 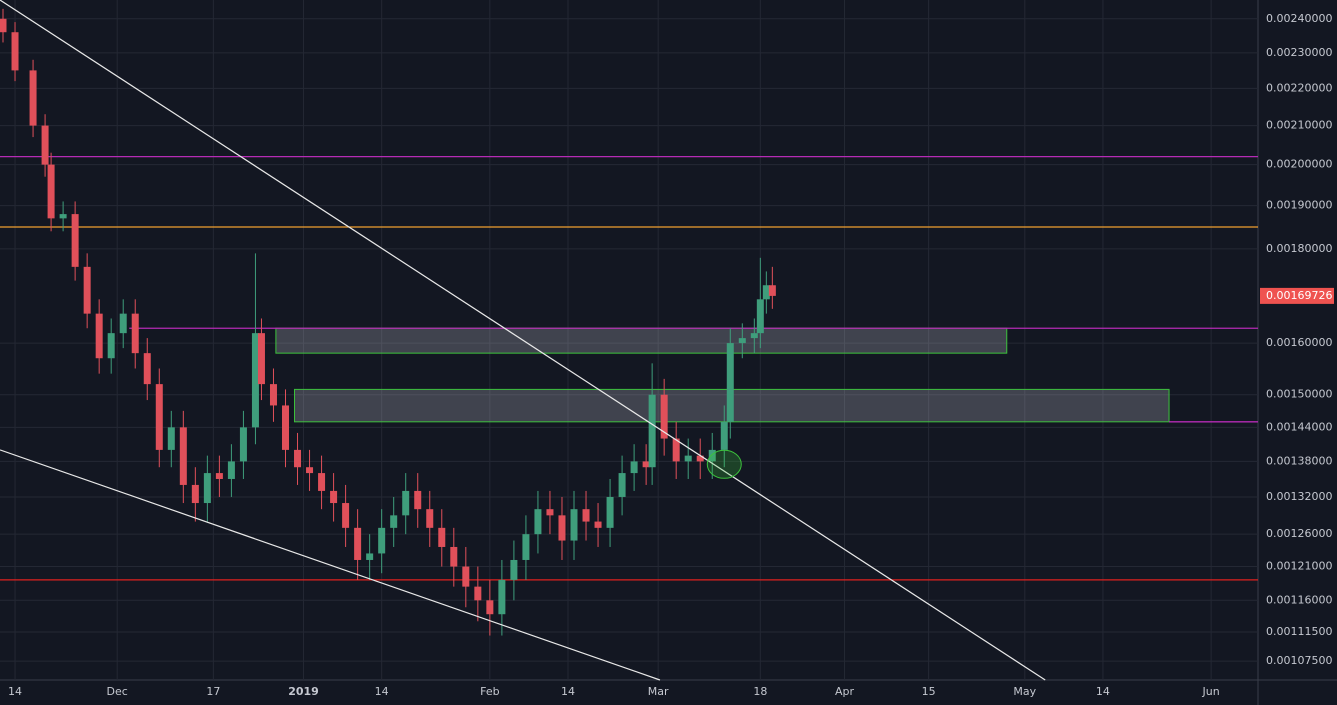 I want to click on x-tick-label: 2019, so click(x=303, y=691).